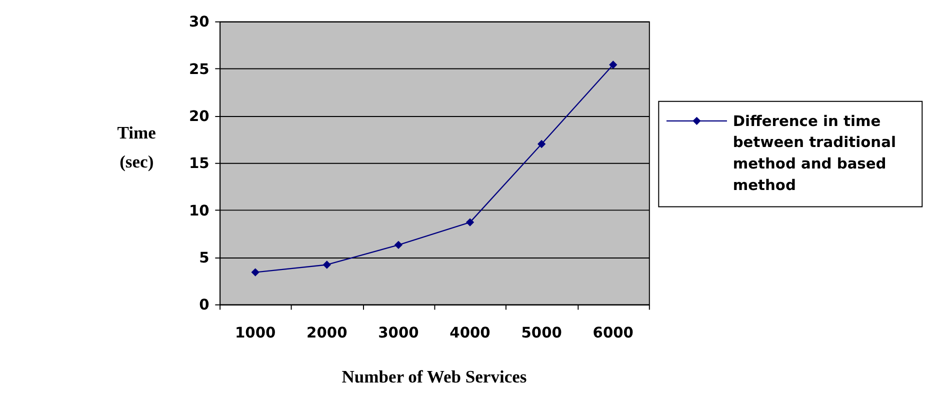 This screenshot has height=414, width=928. What do you see at coordinates (199, 22) in the screenshot?
I see `y-tick-label: 30` at bounding box center [199, 22].